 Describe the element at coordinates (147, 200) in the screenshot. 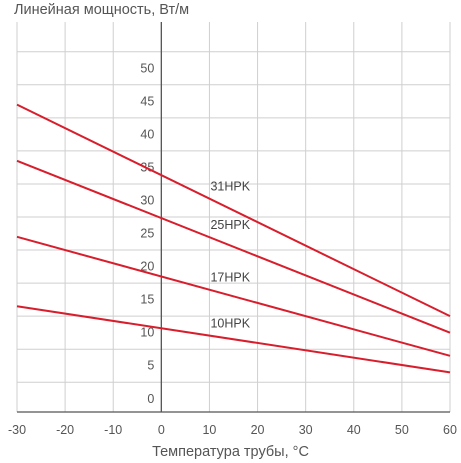

I see `y-tick-label: 30` at that location.